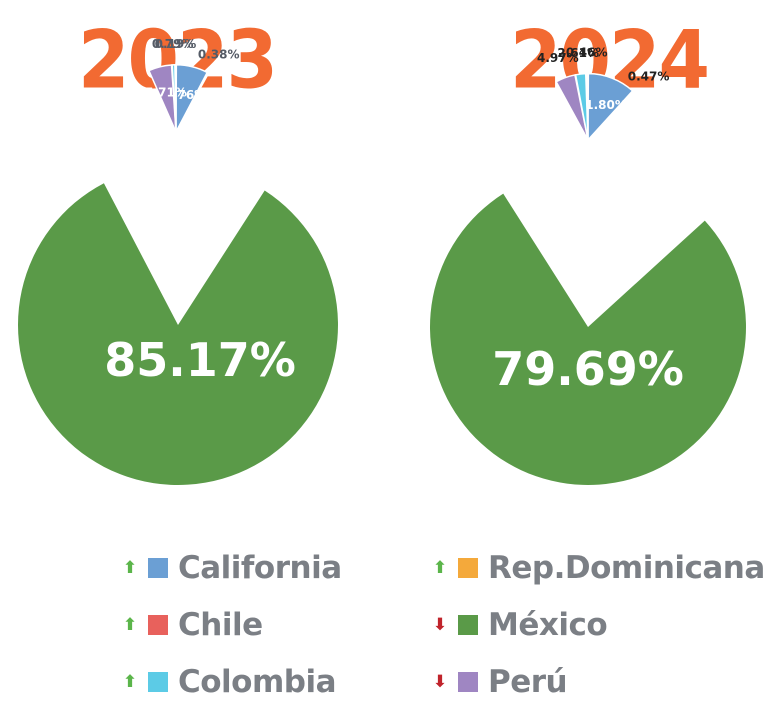 The image size is (769, 706). Describe the element at coordinates (200, 360) in the screenshot. I see `main-slice-label-2023: 85.17%` at that location.